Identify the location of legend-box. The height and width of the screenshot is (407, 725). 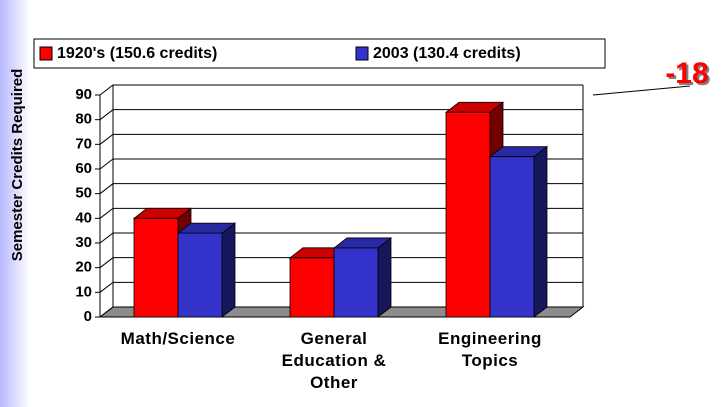
(319, 53).